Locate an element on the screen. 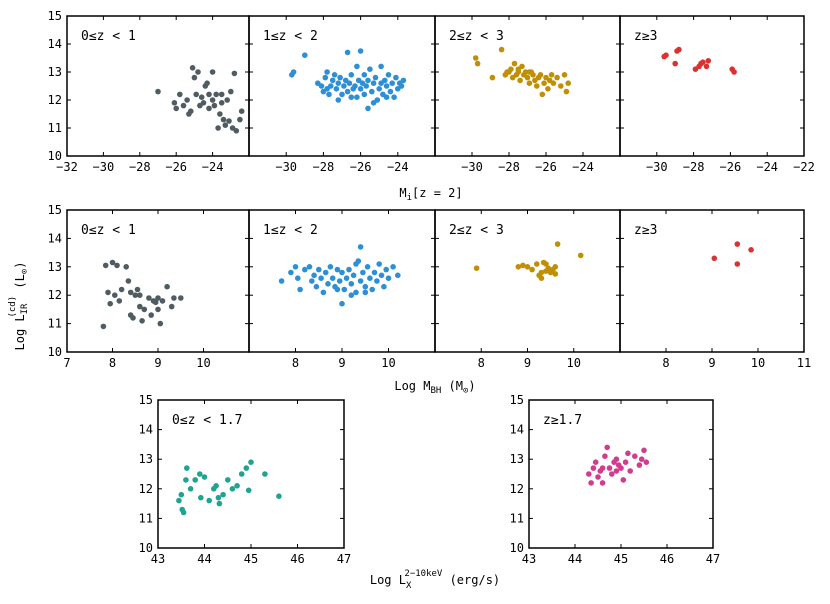 This screenshot has width=830, height=604. y-tick-label: 14 is located at coordinates (146, 430).